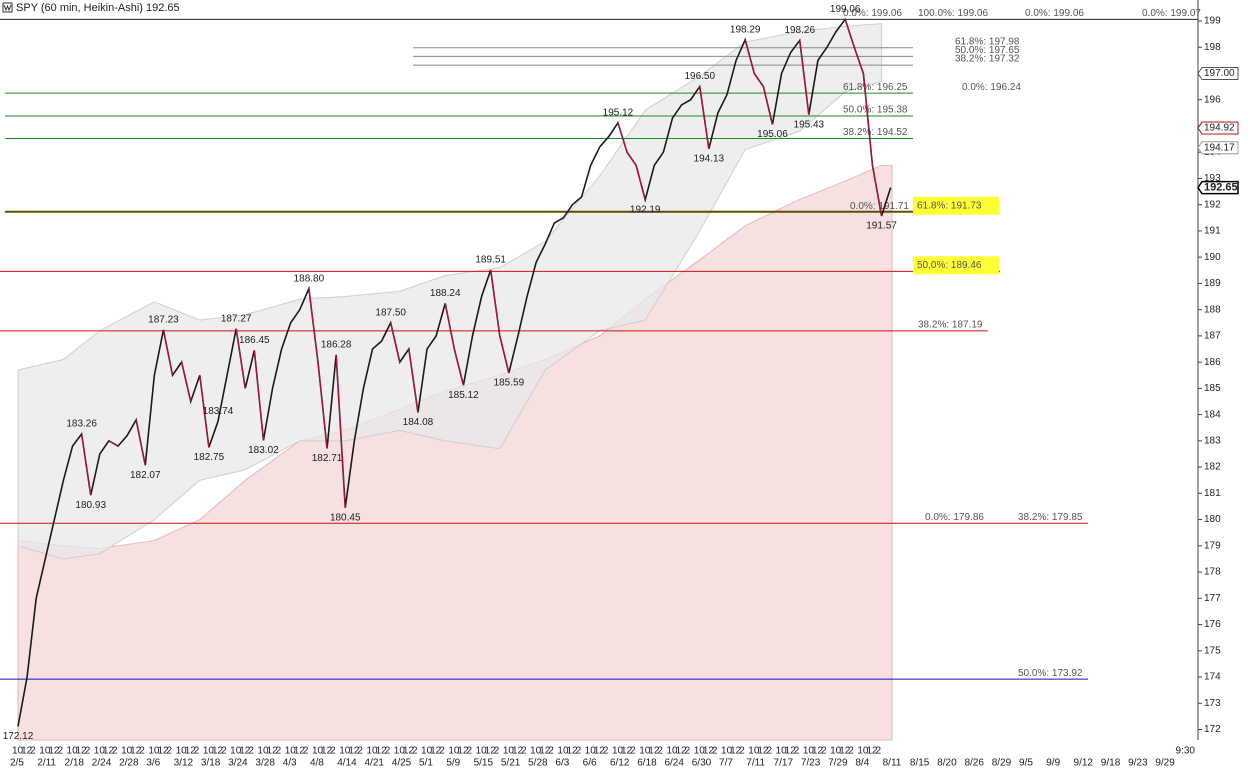 This screenshot has height=771, width=1248. What do you see at coordinates (1212, 519) in the screenshot?
I see `y-tick-label: 180` at bounding box center [1212, 519].